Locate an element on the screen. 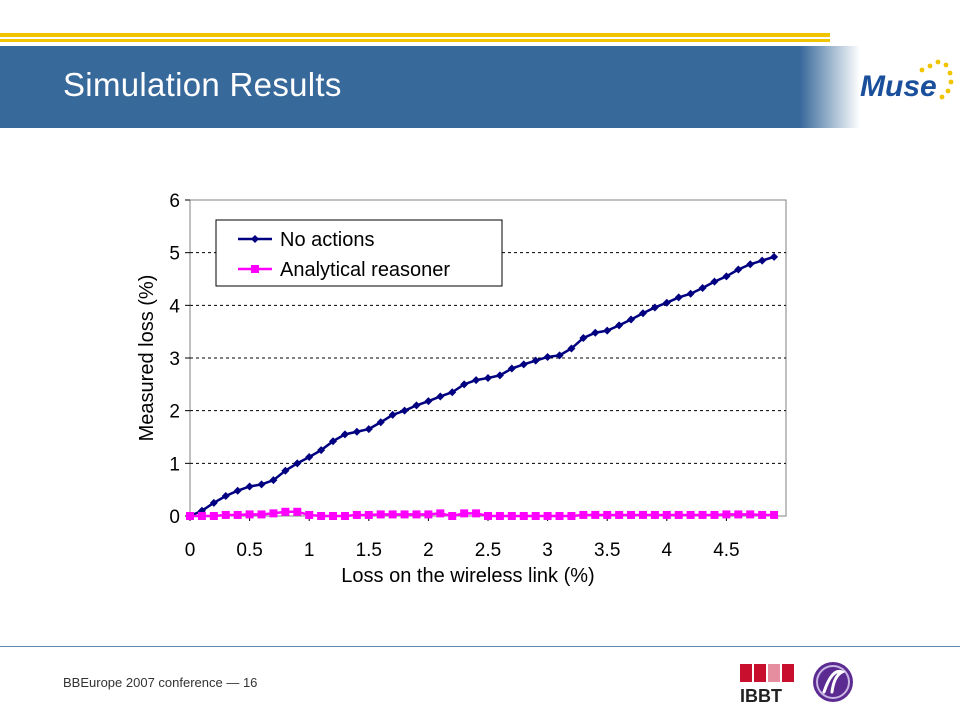  legend-marker-analytical-reasoner is located at coordinates (255, 269).